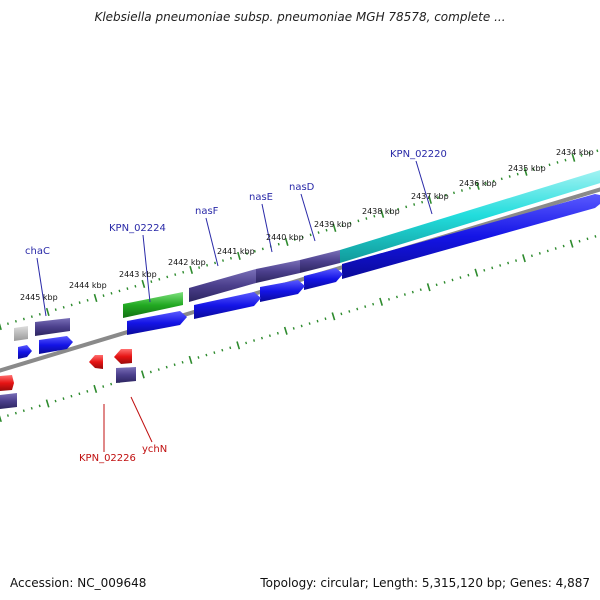  Describe the element at coordinates (261, 197) in the screenshot. I see `gene-label: nasE` at that location.